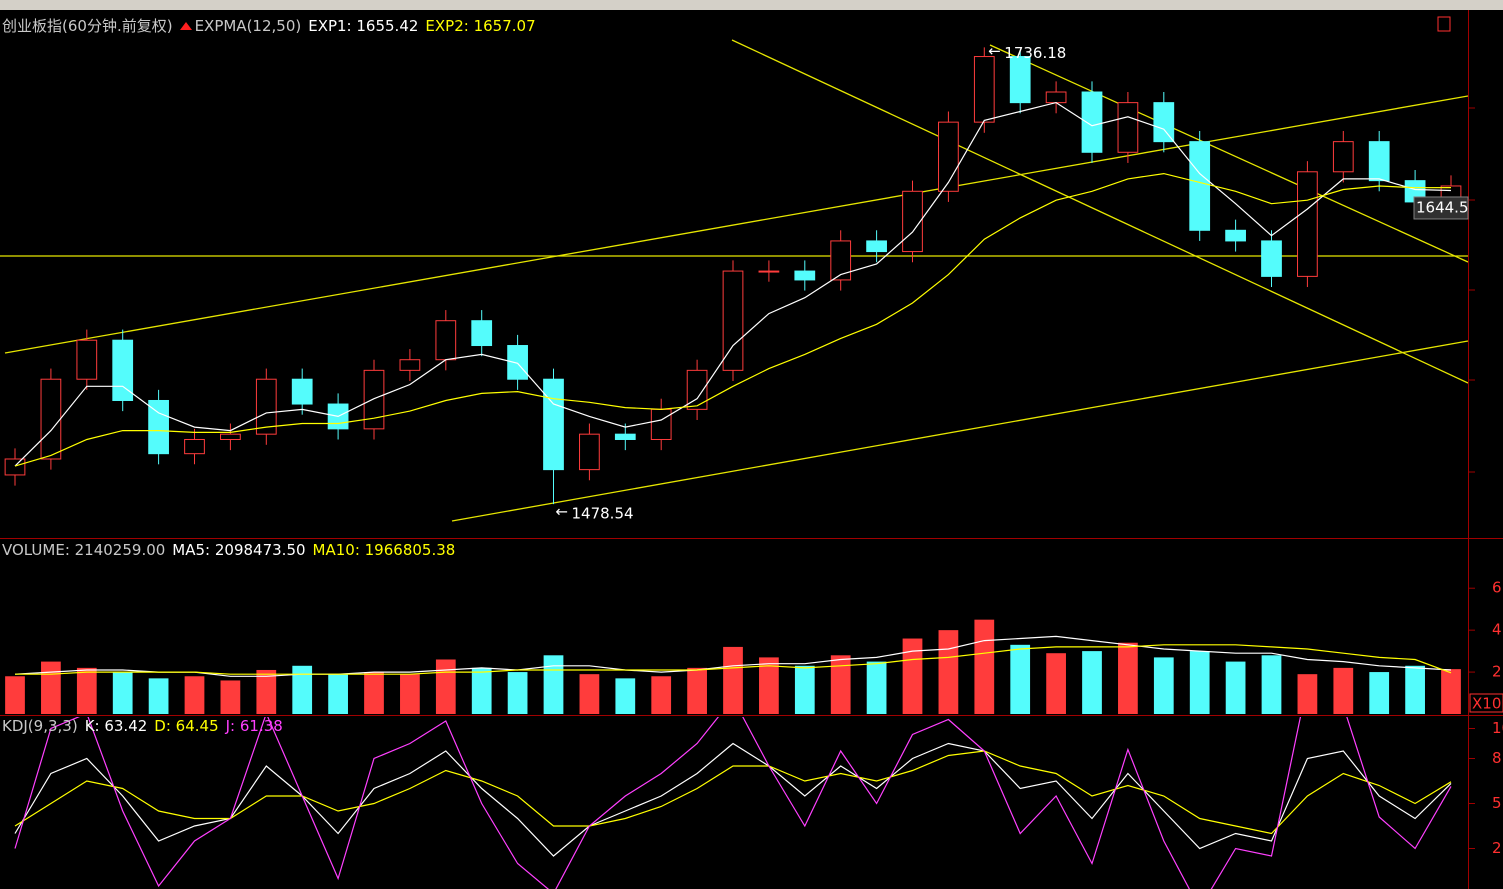  What do you see at coordinates (254, 726) in the screenshot?
I see `legend-entry: J: 61.38` at bounding box center [254, 726].